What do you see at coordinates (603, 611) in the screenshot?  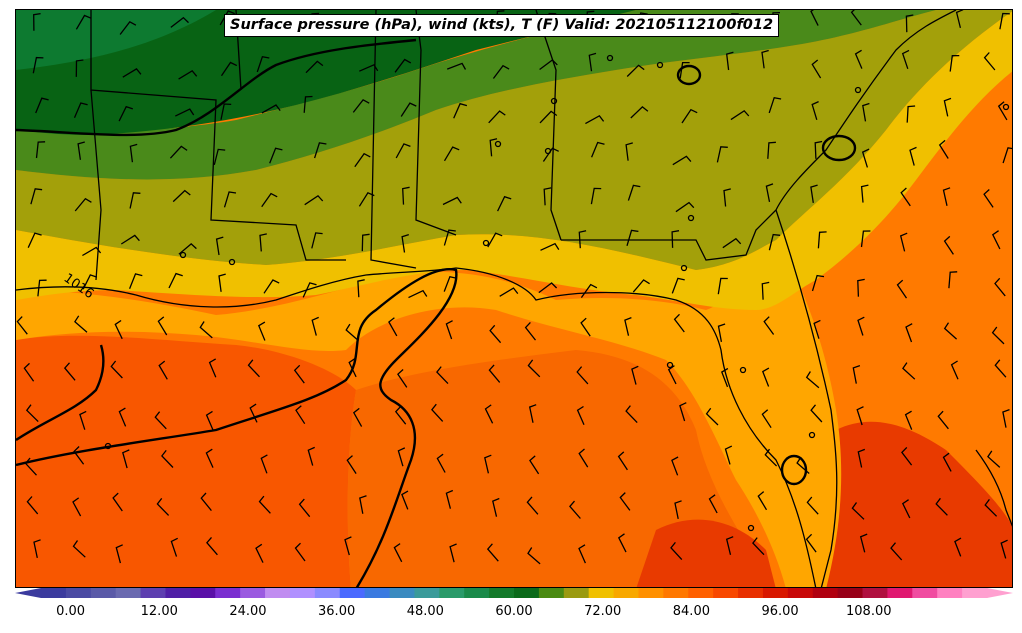 I see `colorbar-tick-label: 72.00` at bounding box center [603, 611].